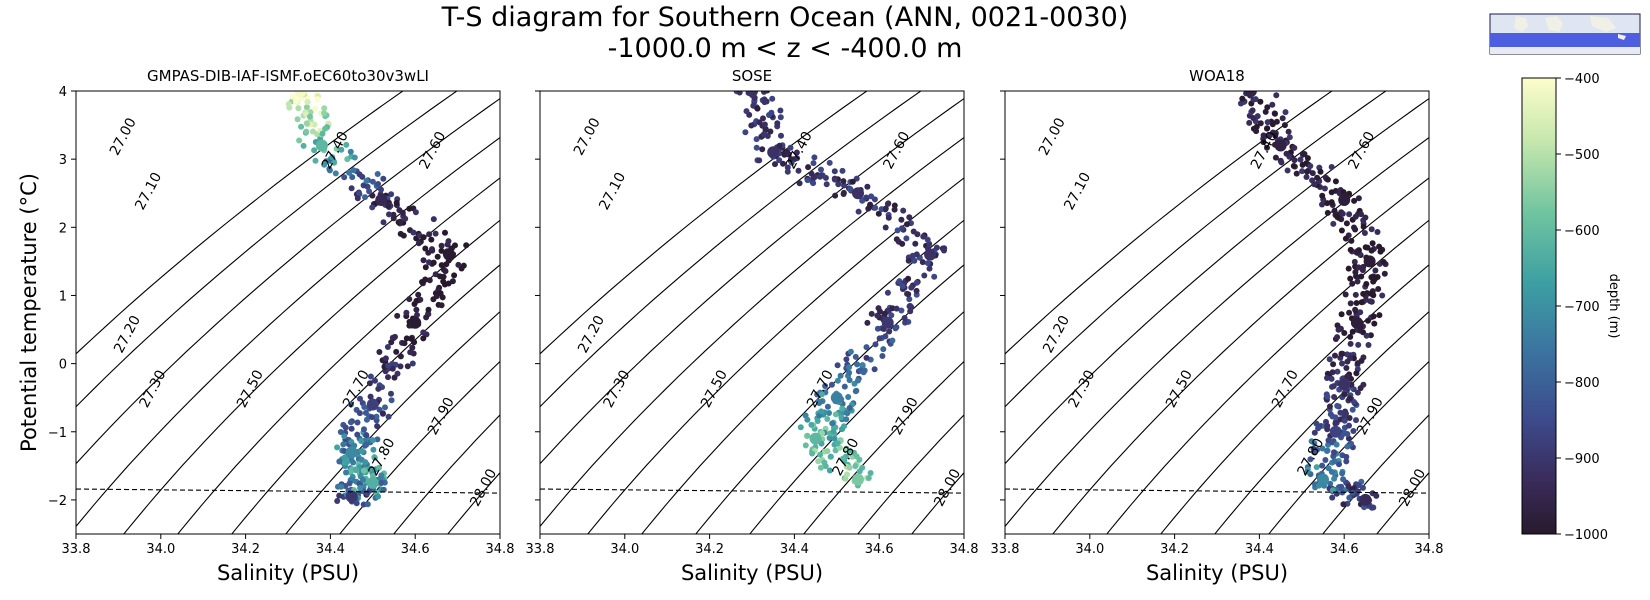 The width and height of the screenshot is (1650, 600). What do you see at coordinates (752, 76) in the screenshot?
I see `panel-title: SOSE` at bounding box center [752, 76].